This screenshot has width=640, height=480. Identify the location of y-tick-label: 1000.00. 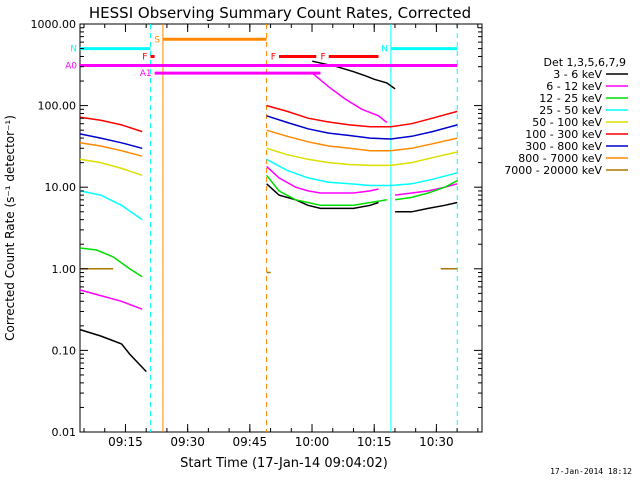
(54, 24).